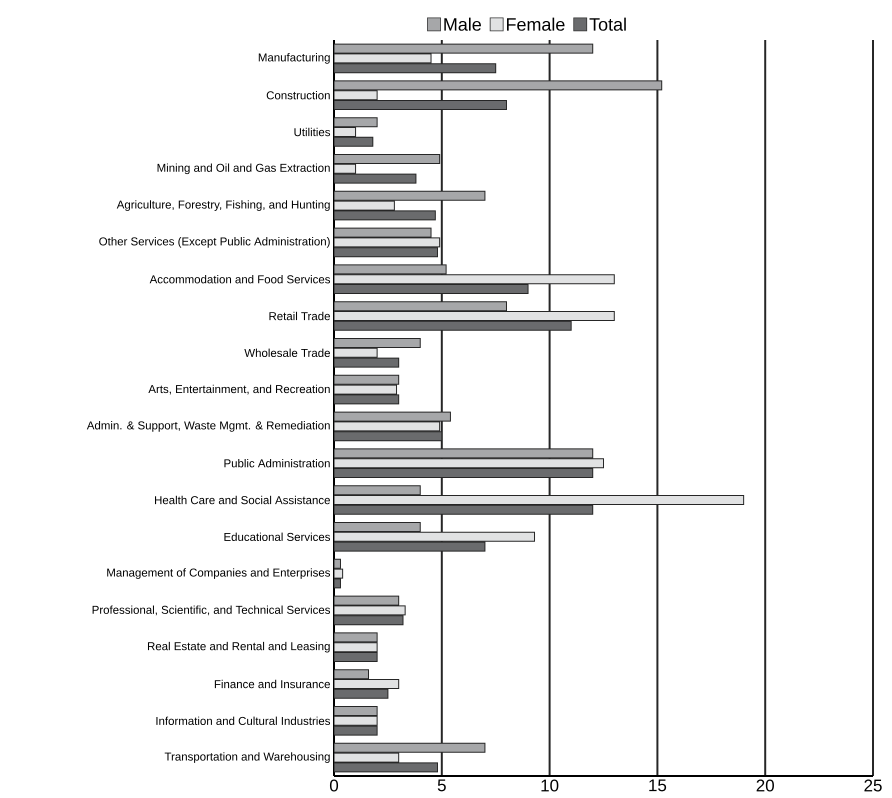 The width and height of the screenshot is (892, 798). Describe the element at coordinates (608, 24) in the screenshot. I see `legend-label: Total` at that location.